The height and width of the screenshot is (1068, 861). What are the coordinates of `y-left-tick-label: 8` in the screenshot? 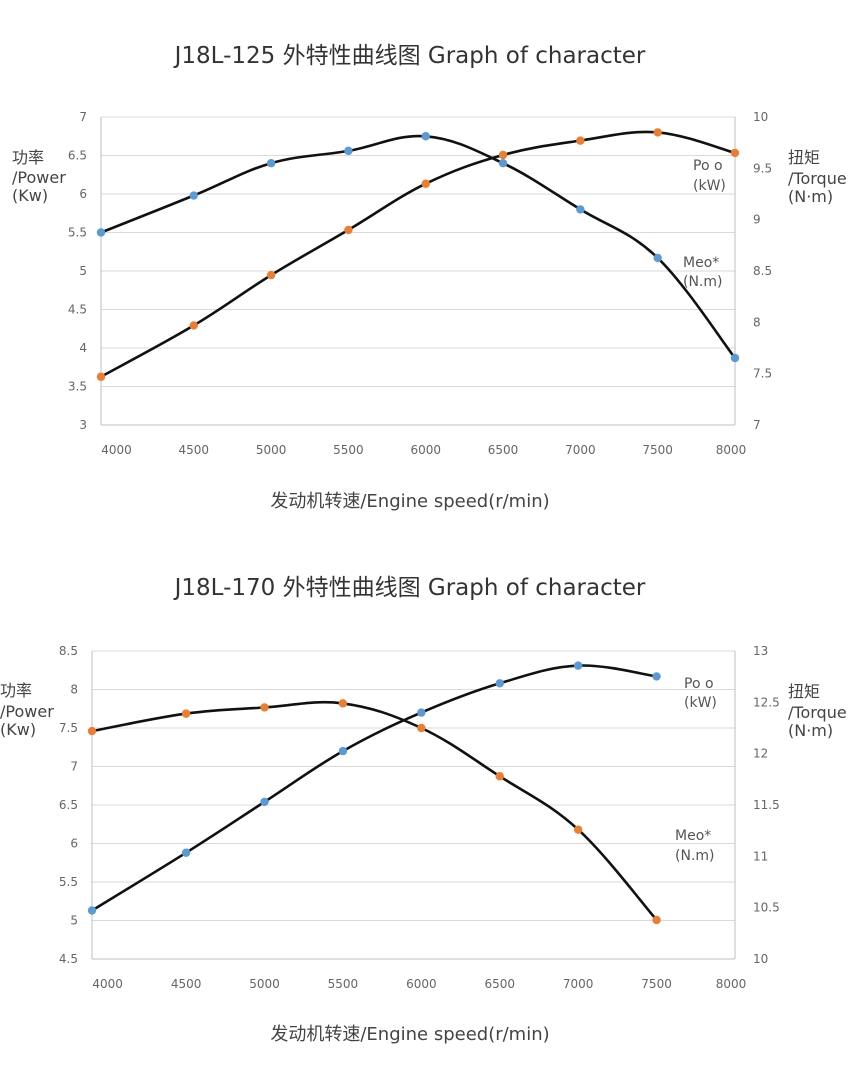 It's located at (74, 690).